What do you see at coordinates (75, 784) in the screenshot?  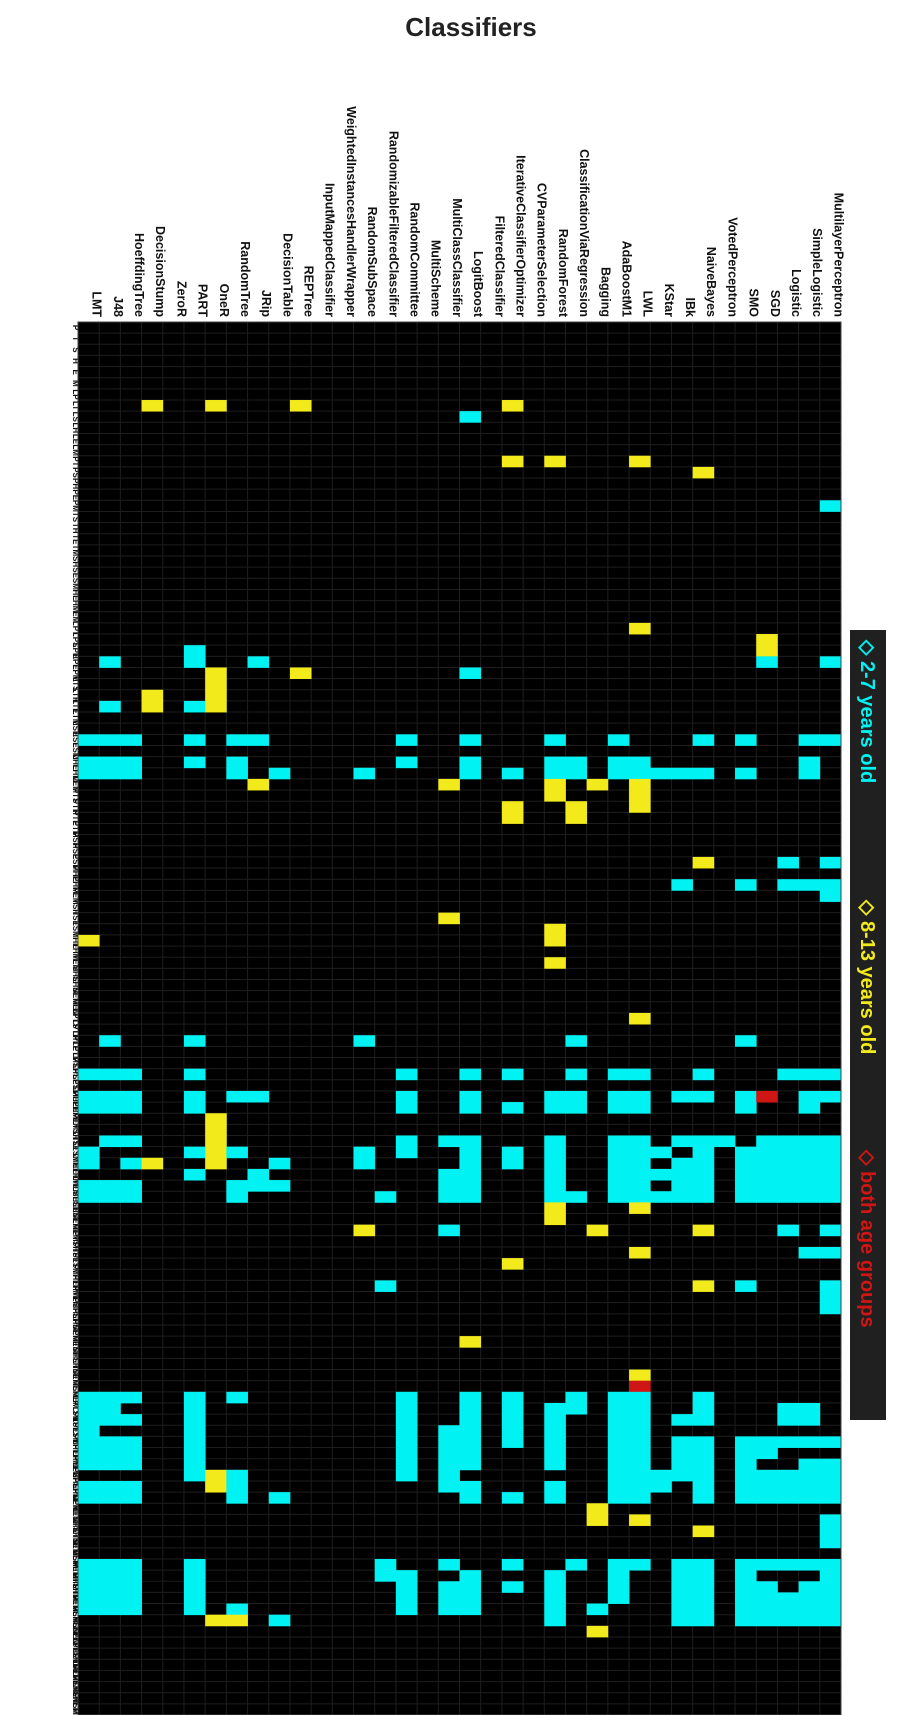 I see `row-label: LEM` at bounding box center [75, 784].